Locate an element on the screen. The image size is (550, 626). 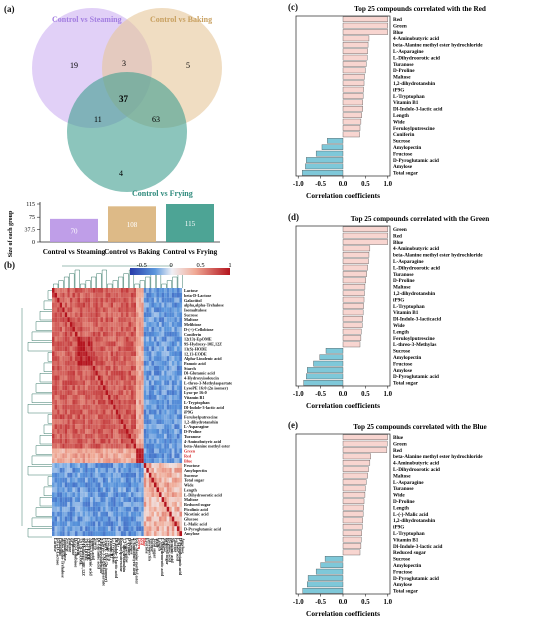
corr-bar is located at coordinates (329, 571).